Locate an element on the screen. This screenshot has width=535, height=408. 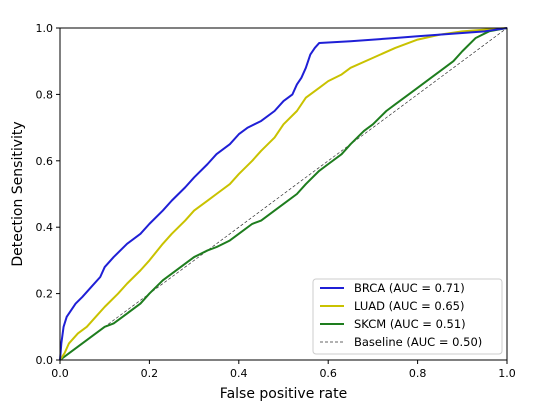
x-tick-label: 0.0 is located at coordinates (60, 373).